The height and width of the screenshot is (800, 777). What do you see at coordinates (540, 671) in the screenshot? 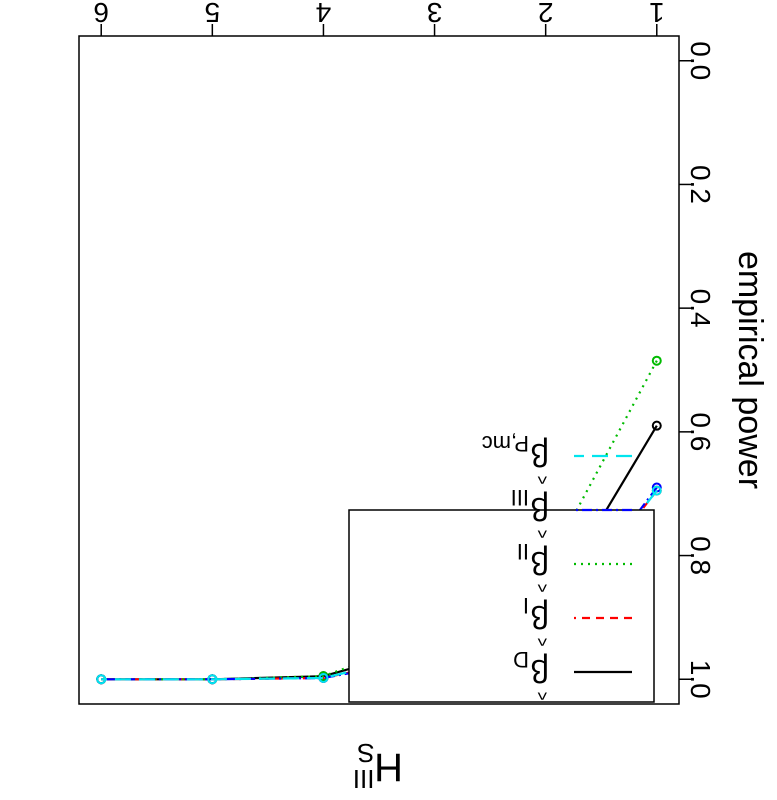
I see `legend-symbol-0: β` at bounding box center [540, 671].